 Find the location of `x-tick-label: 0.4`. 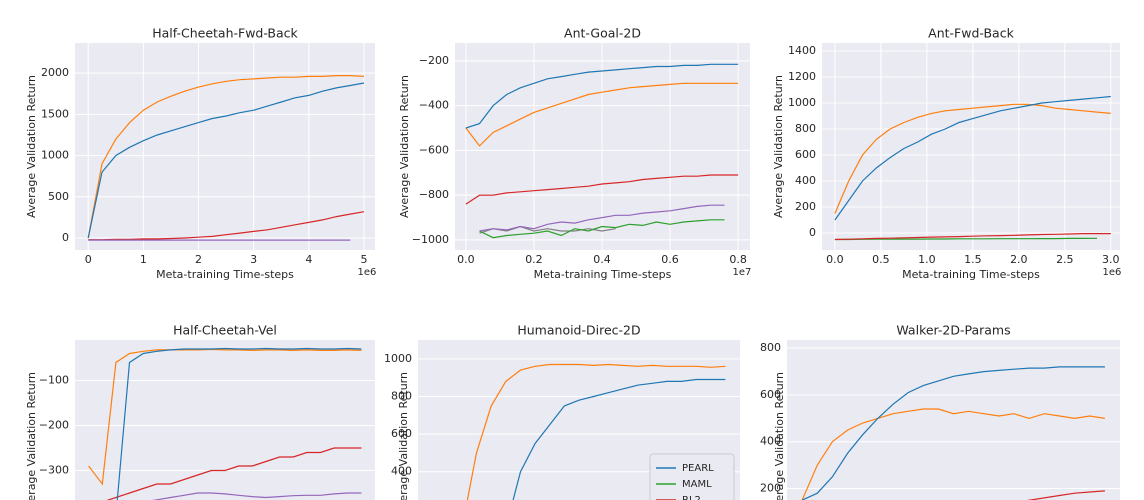

x-tick-label: 0.4 is located at coordinates (602, 259).